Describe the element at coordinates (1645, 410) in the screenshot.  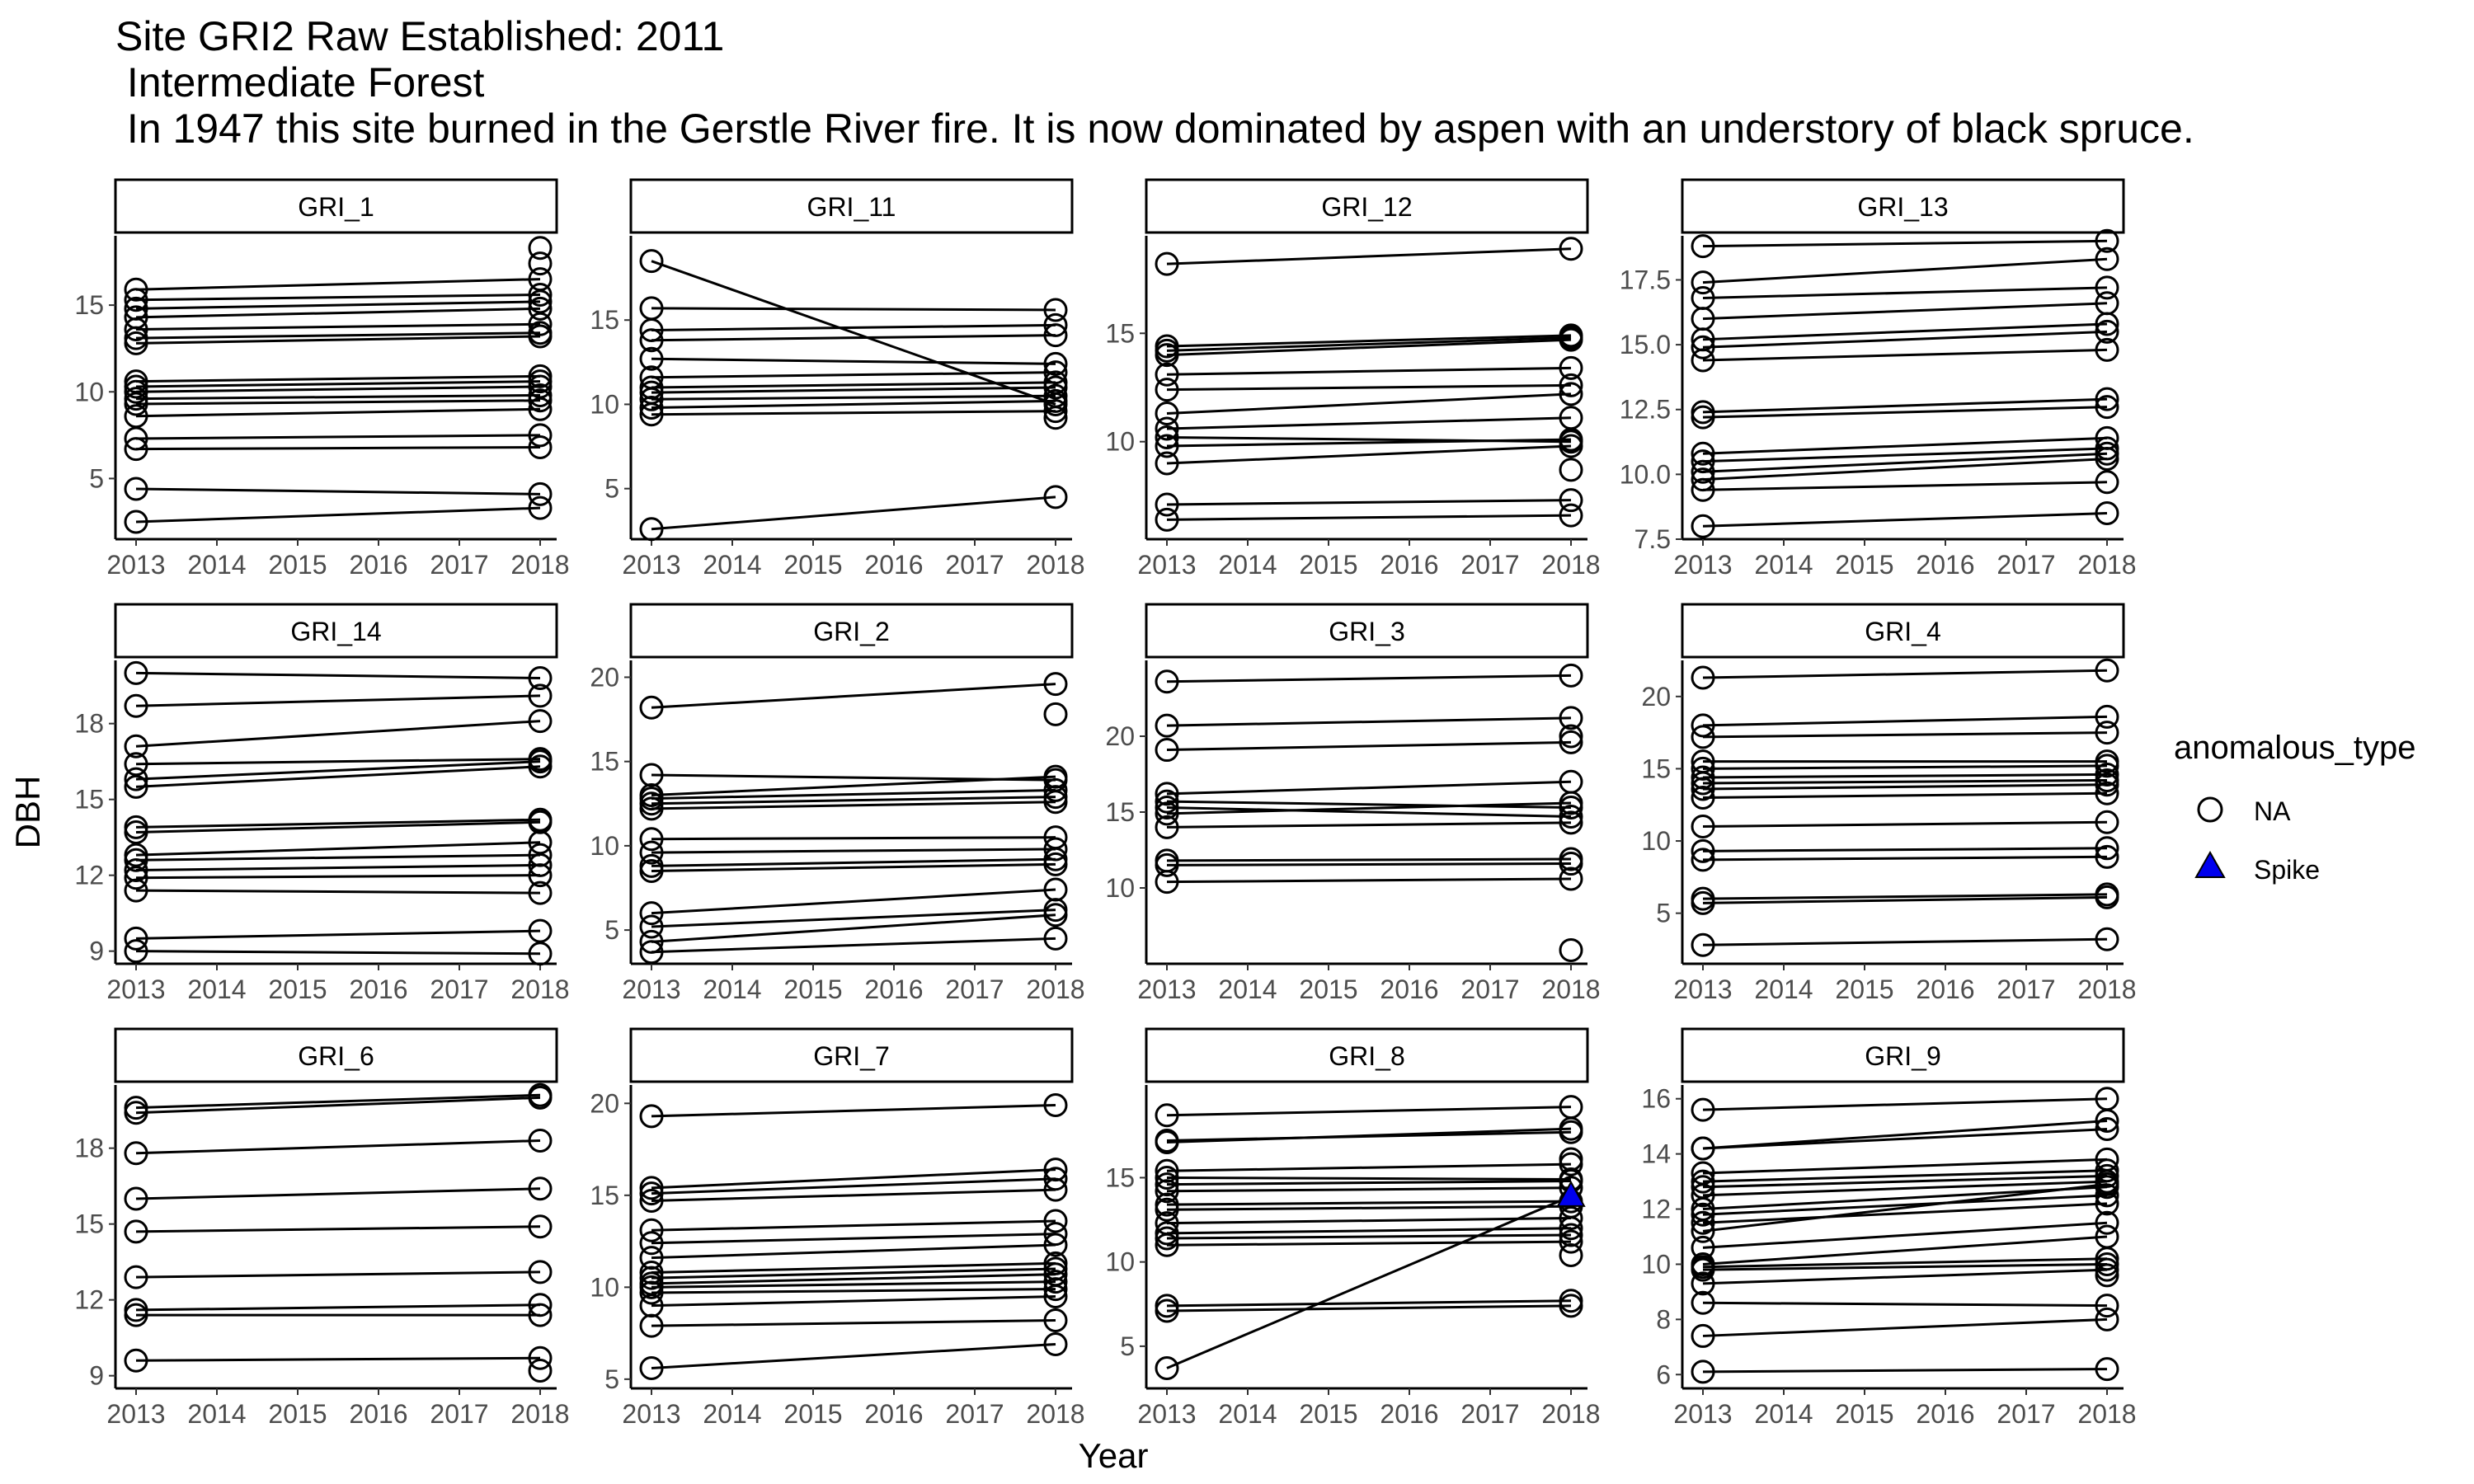
I see `y-tick-label: 12.5` at that location.